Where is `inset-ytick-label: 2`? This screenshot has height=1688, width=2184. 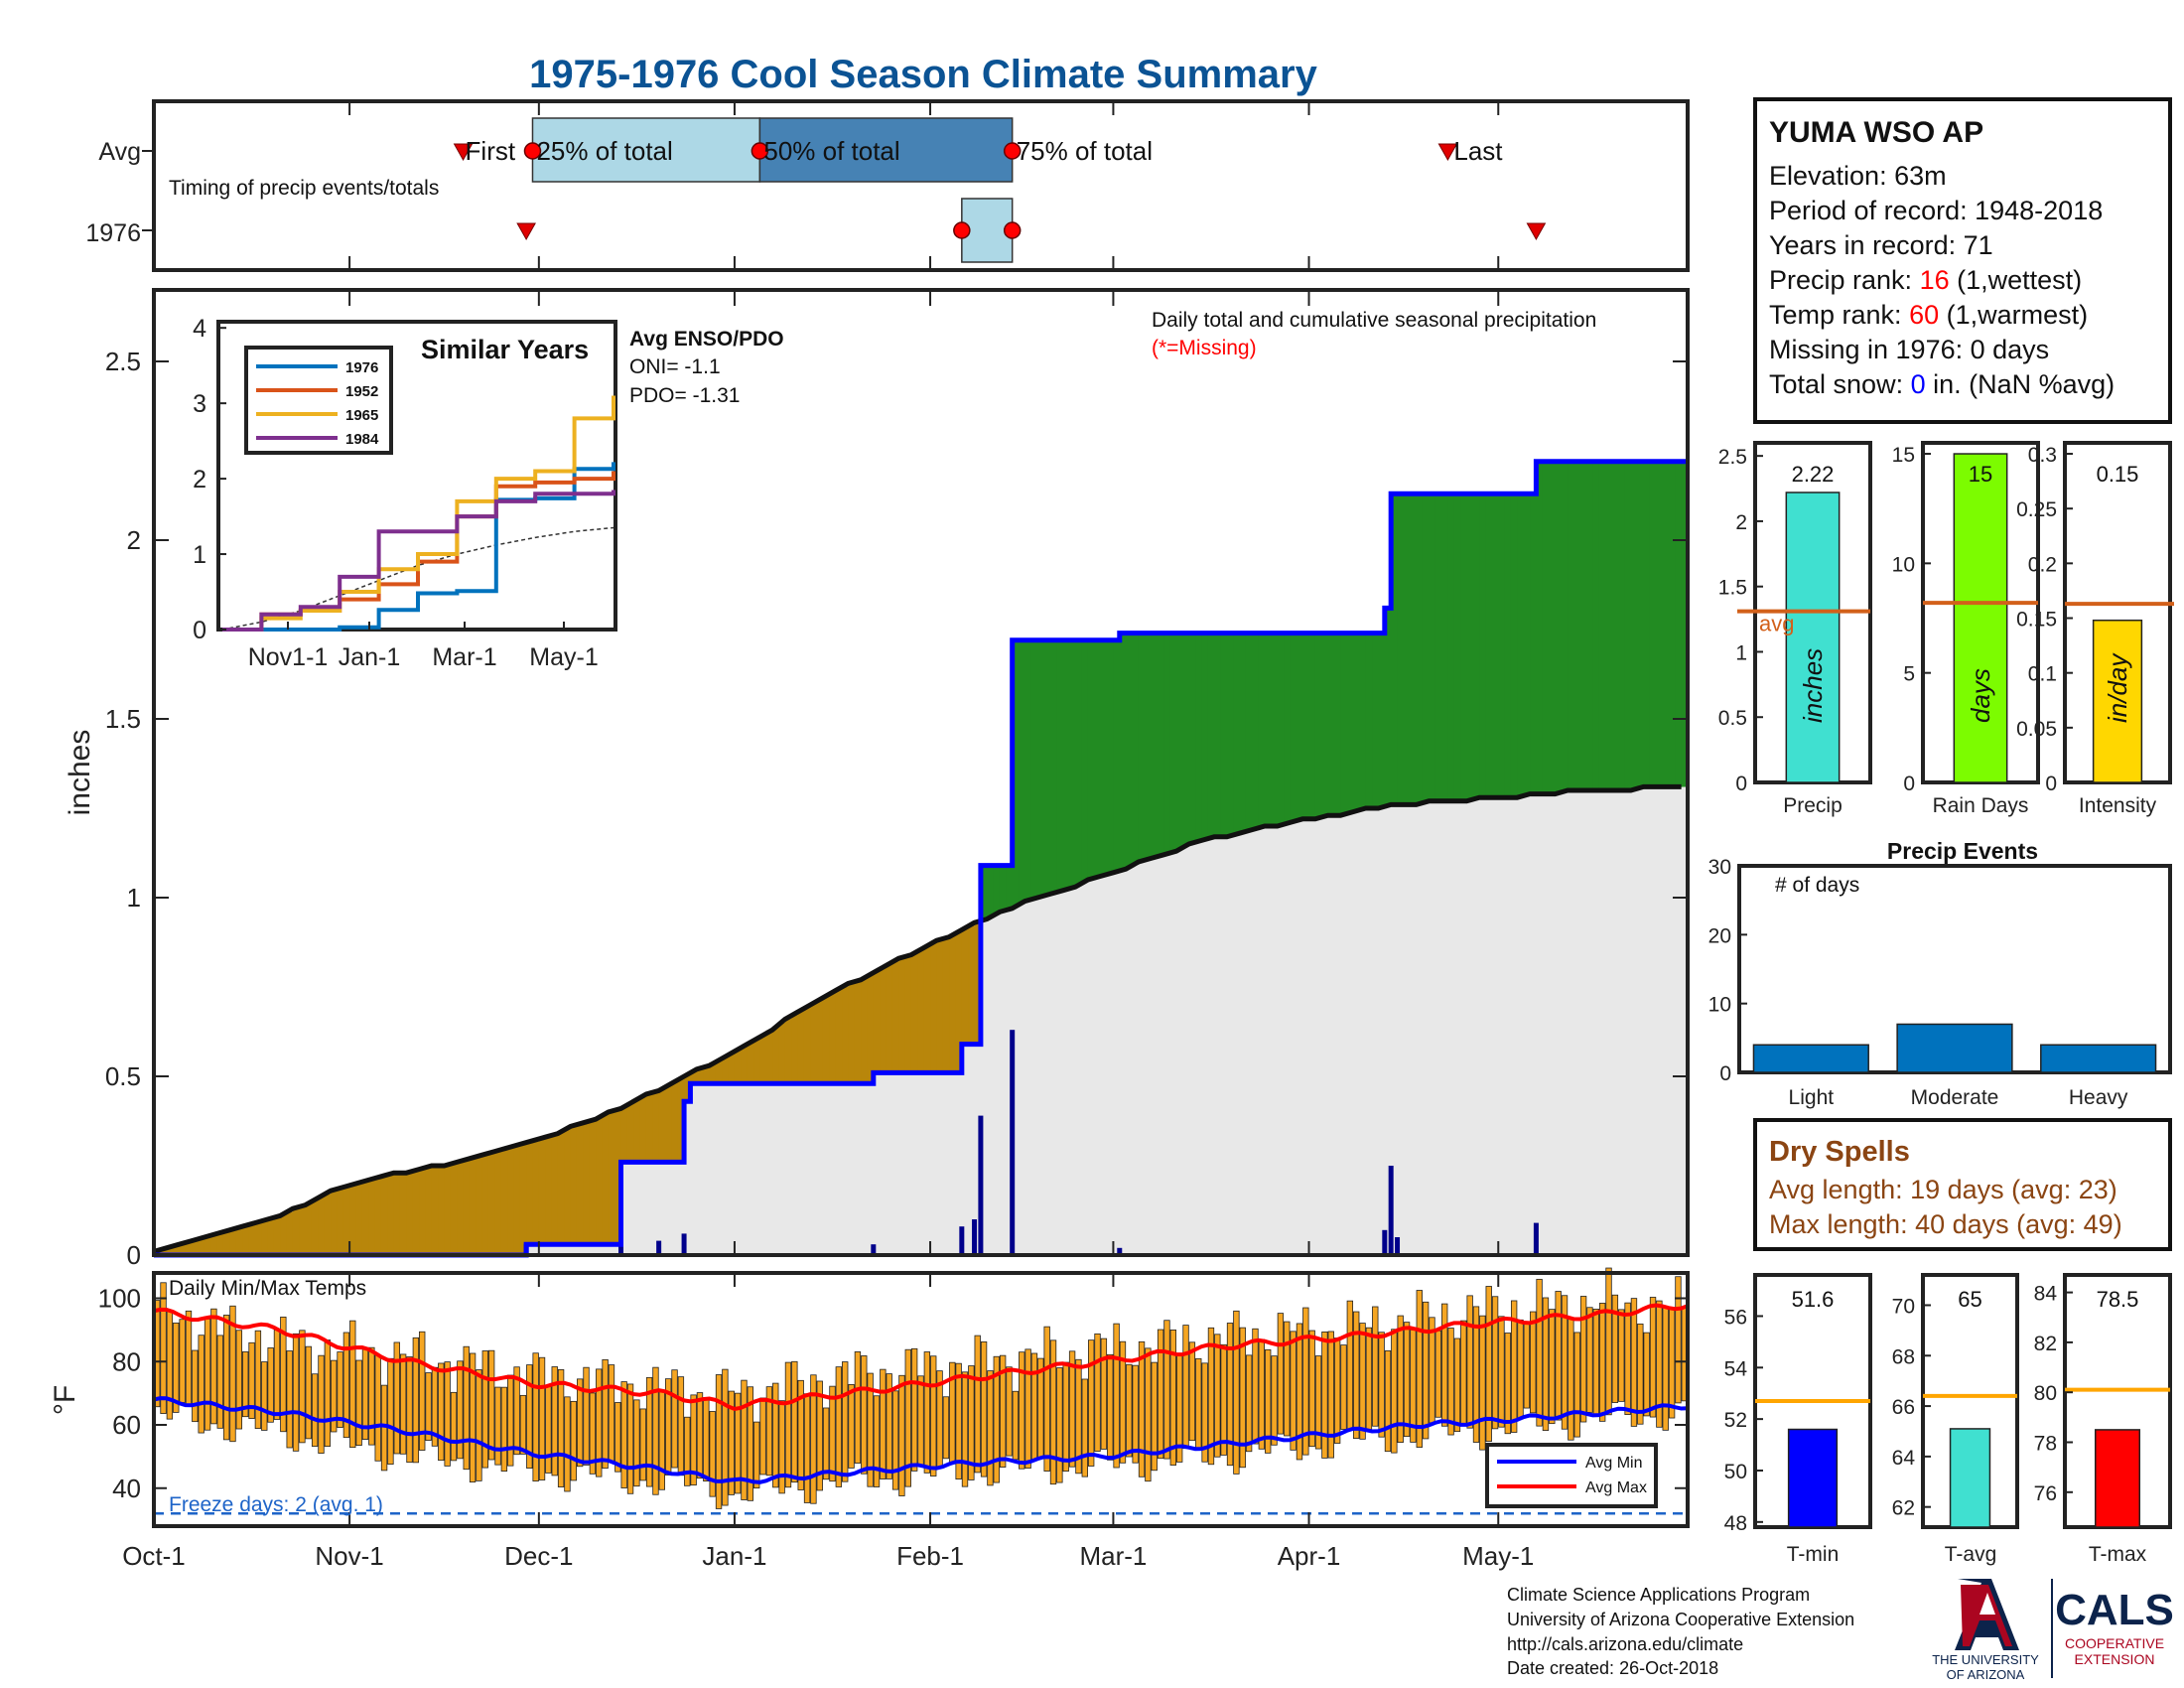
inset-ytick-label: 2 is located at coordinates (199, 479).